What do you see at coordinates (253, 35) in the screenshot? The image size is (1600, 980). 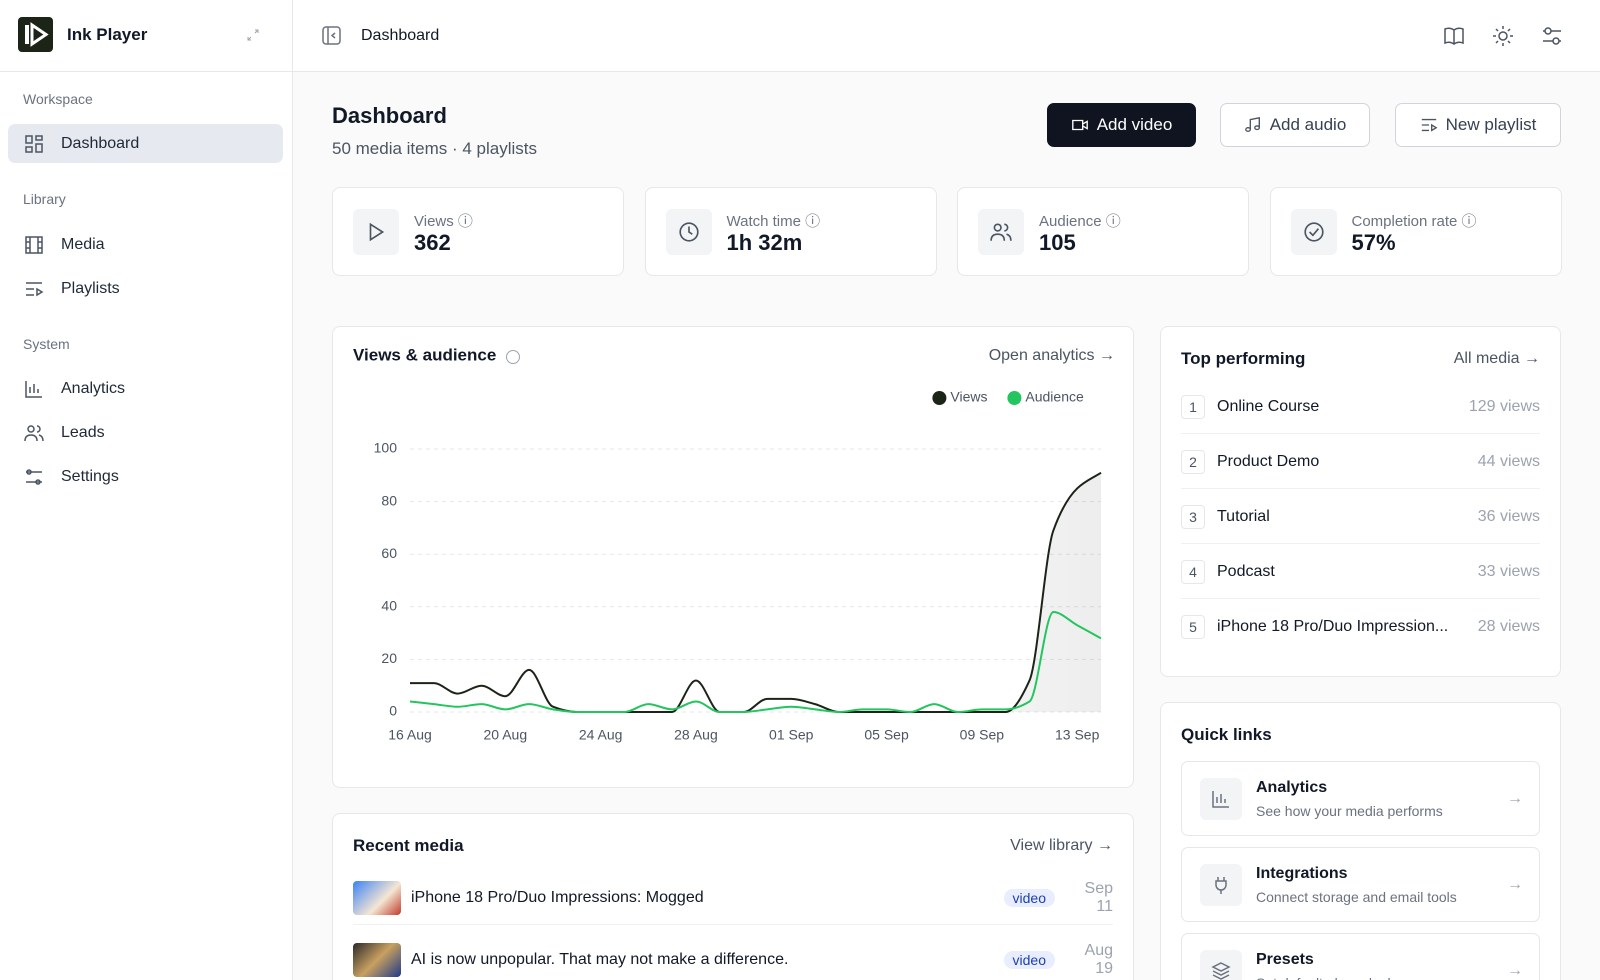 I see `expand-icon` at bounding box center [253, 35].